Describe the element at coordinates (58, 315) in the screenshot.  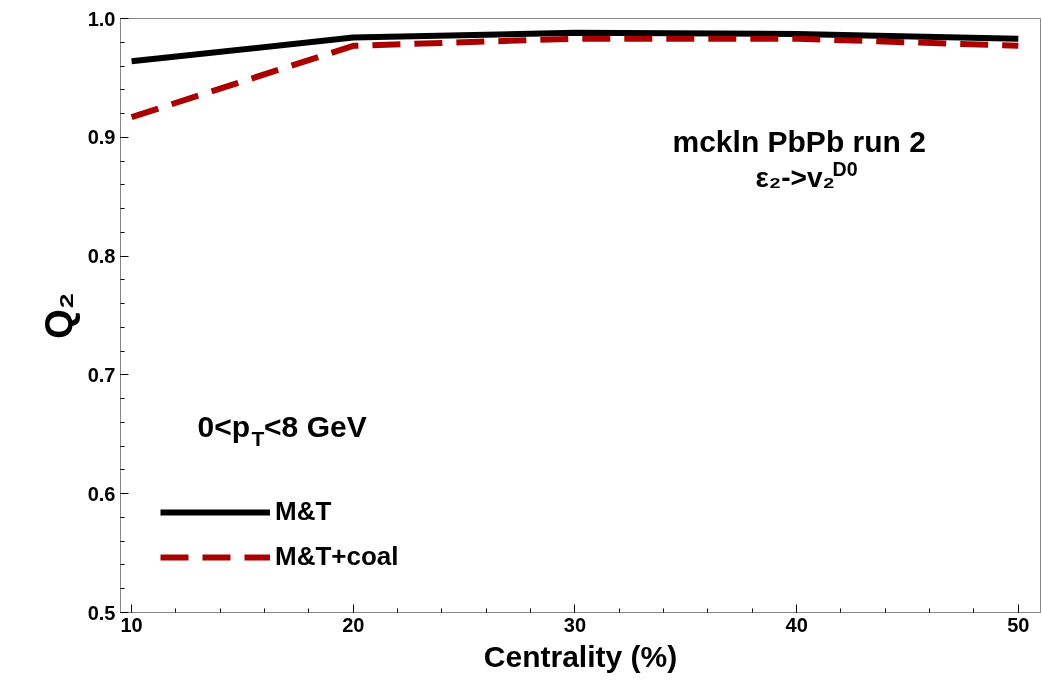
I see `y-axis-title: Q₂` at that location.